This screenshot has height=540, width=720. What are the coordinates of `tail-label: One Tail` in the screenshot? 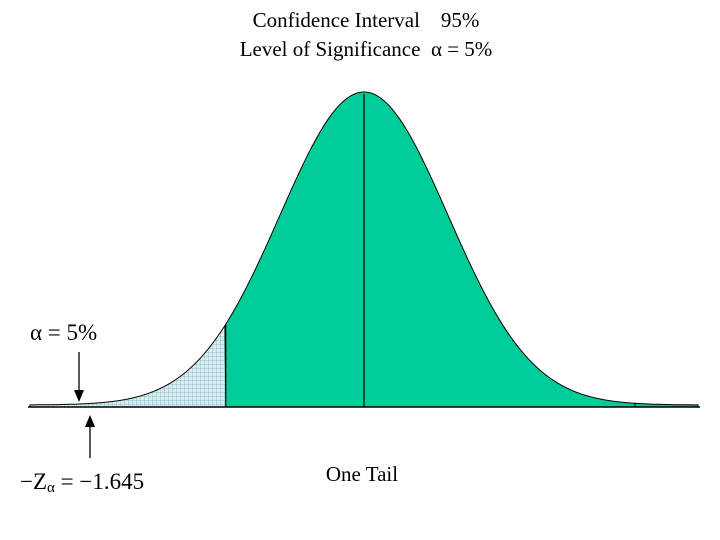 It's located at (362, 474).